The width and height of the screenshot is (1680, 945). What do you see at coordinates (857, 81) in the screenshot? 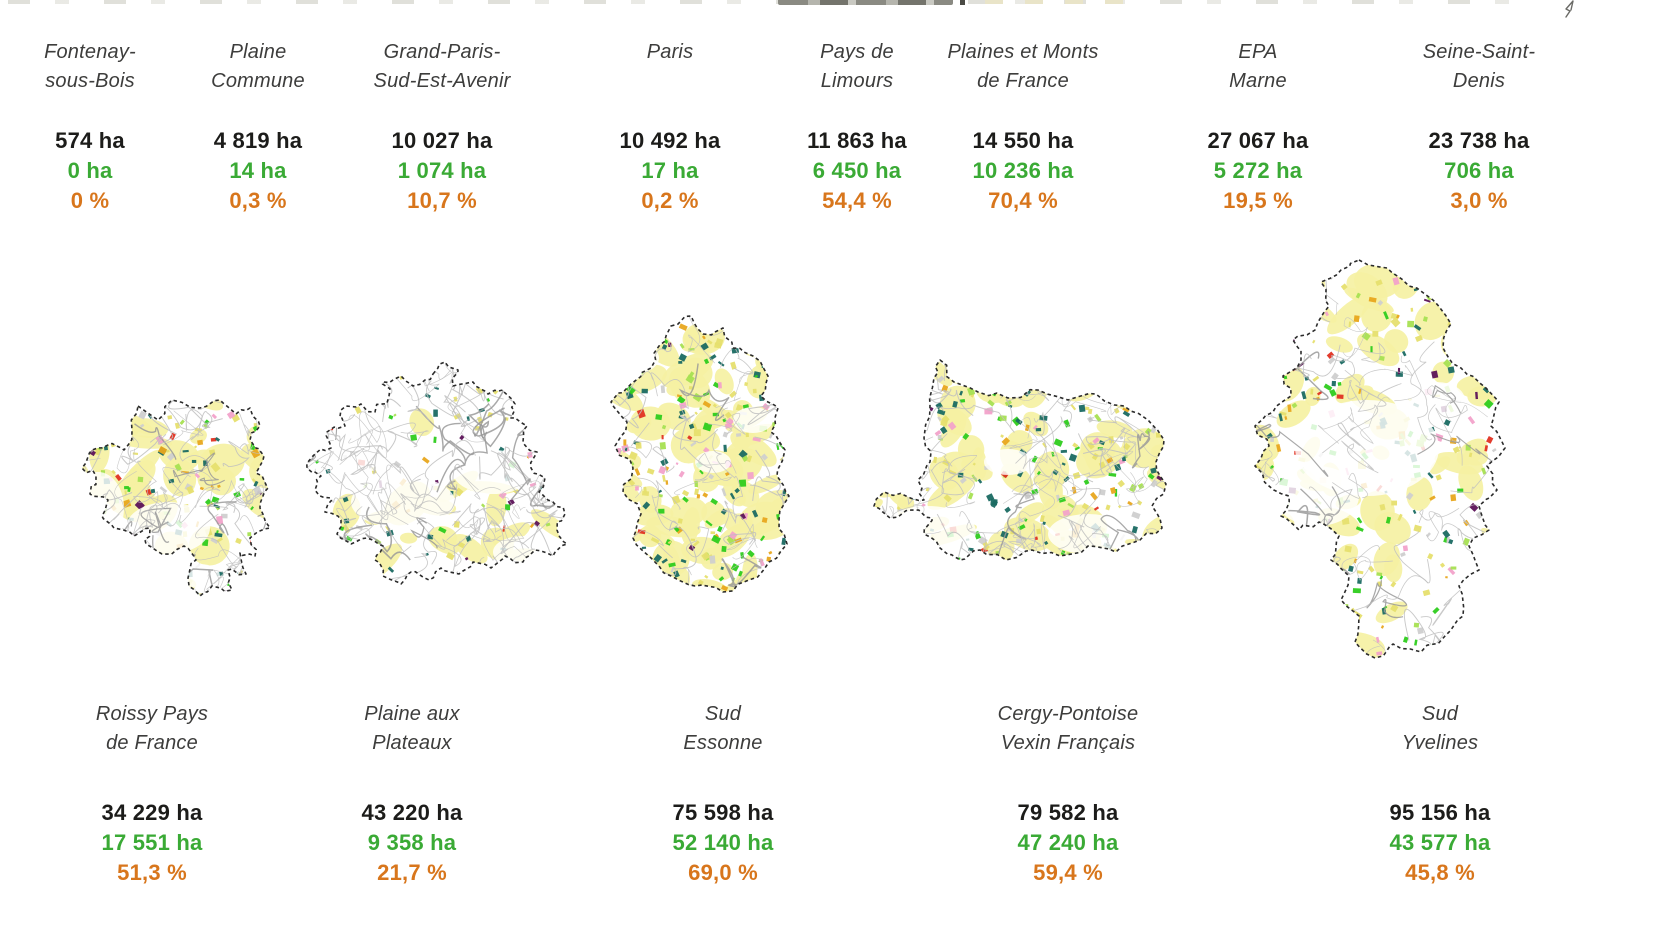
I see `territory-name-line2: Limours` at bounding box center [857, 81].